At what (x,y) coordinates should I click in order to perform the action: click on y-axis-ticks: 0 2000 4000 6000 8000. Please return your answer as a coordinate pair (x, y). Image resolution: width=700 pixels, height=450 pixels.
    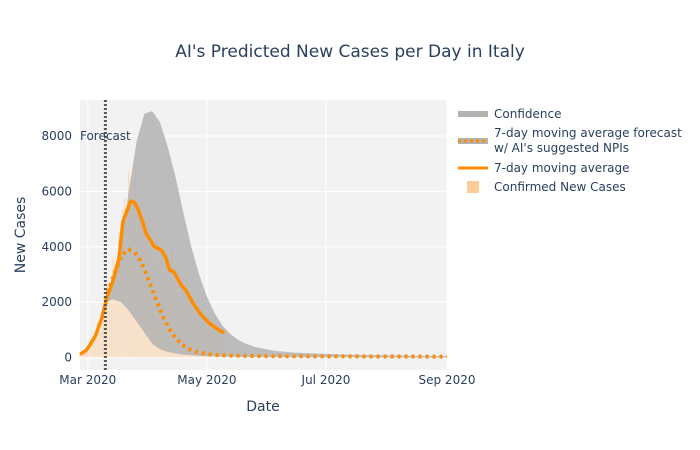
    Looking at the image, I should click on (56, 247).